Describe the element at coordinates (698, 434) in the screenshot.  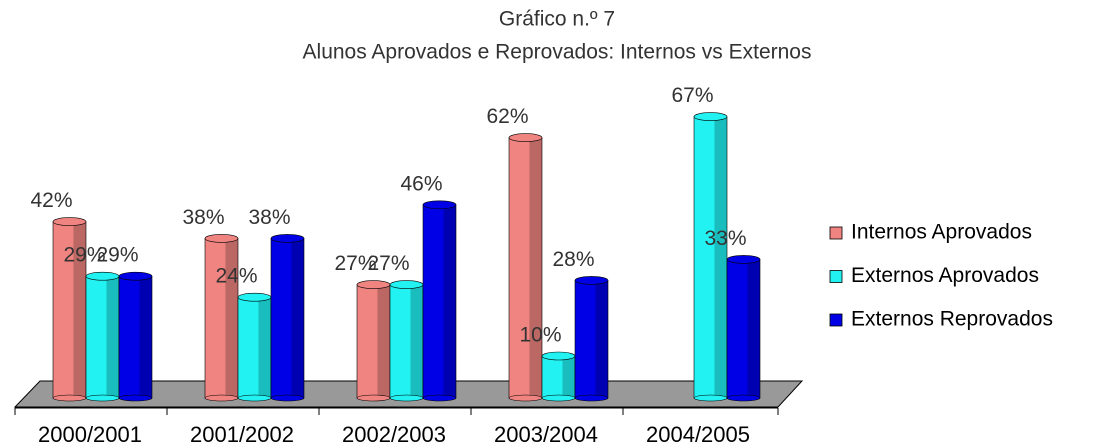
I see `x-tick-label: 2004/2005` at that location.